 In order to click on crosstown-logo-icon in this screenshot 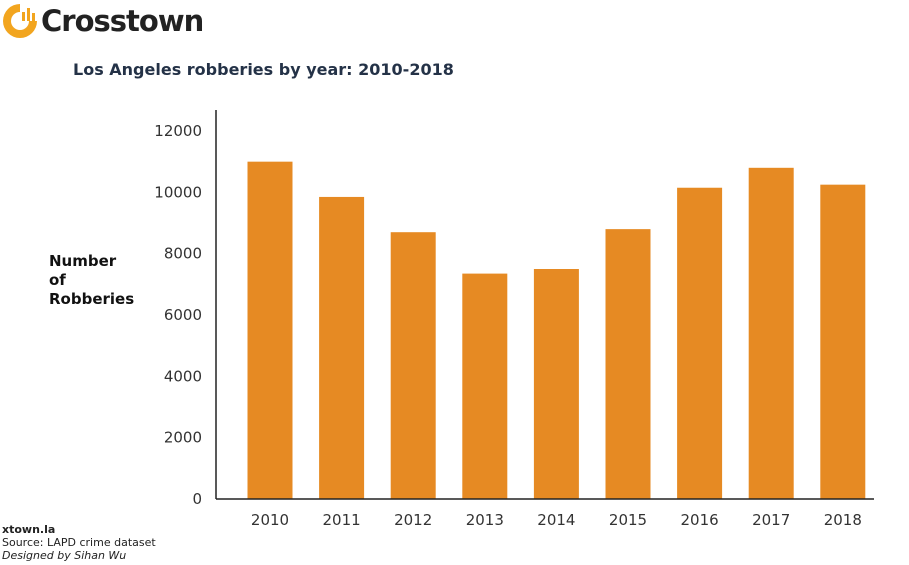, I will do `click(20, 20)`.